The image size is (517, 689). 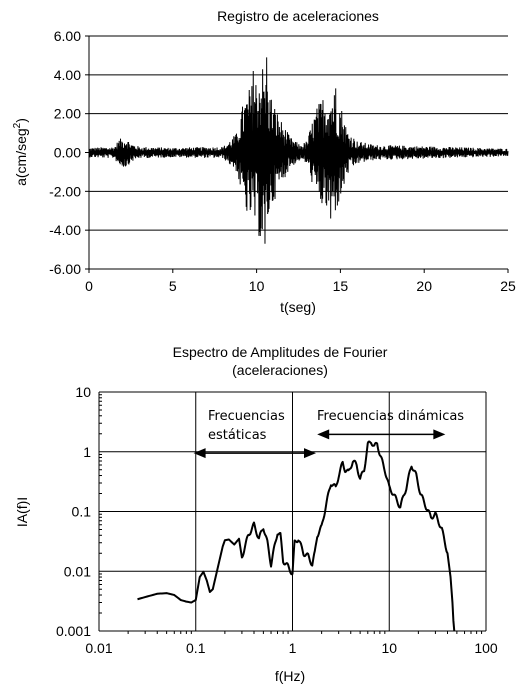 What do you see at coordinates (21, 120) in the screenshot?
I see `chart1-y-label-end: )` at bounding box center [21, 120].